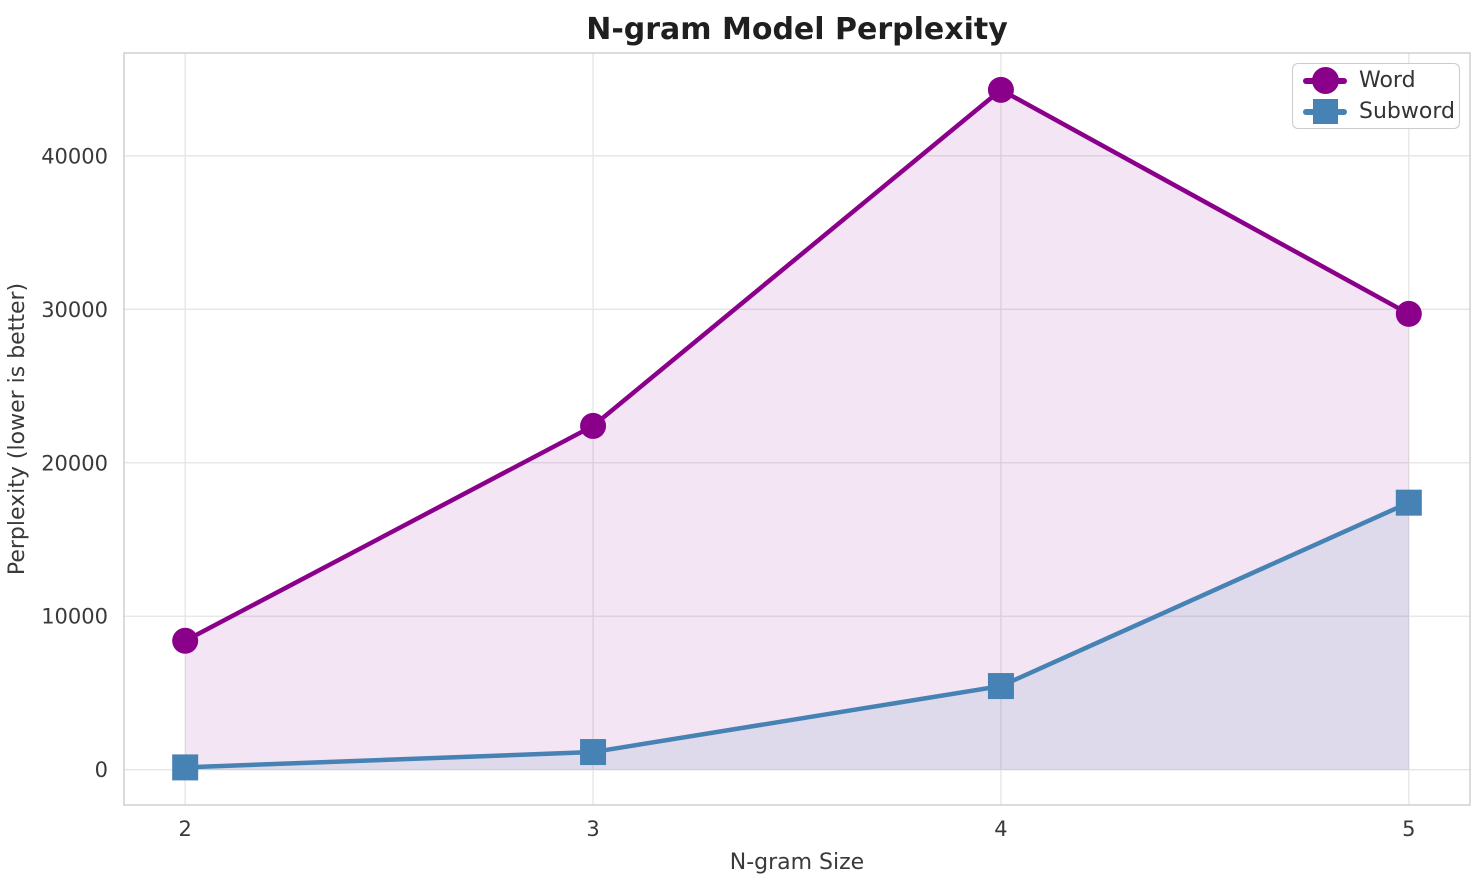 Image resolution: width=1484 pixels, height=885 pixels. What do you see at coordinates (1387, 80) in the screenshot?
I see `legend-label: Word` at bounding box center [1387, 80].